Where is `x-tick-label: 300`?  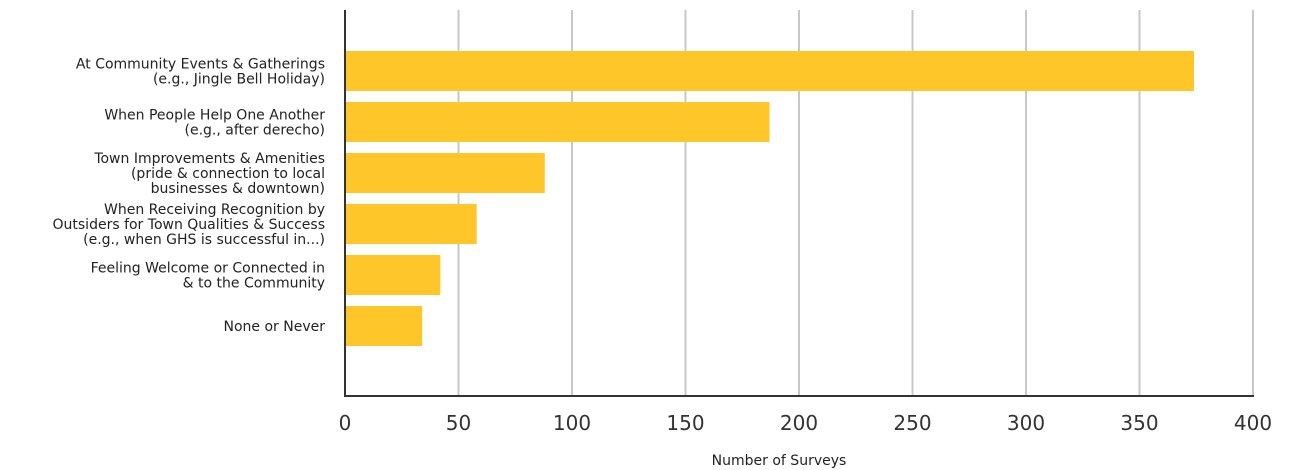 x-tick-label: 300 is located at coordinates (1026, 423).